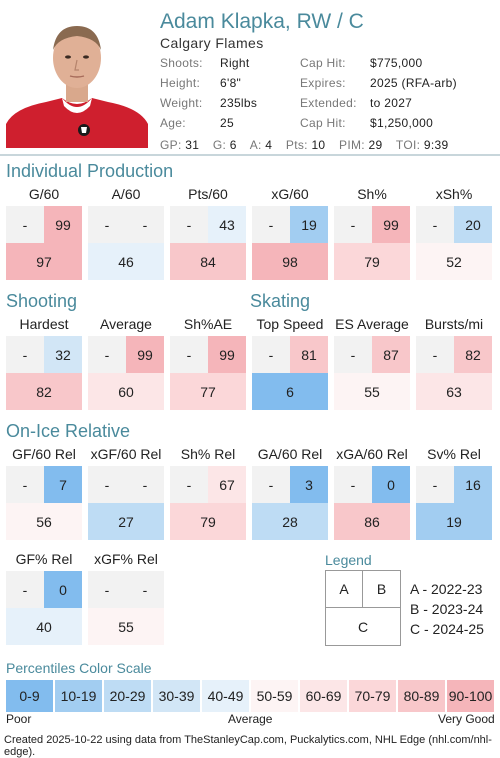 This screenshot has height=758, width=500. Describe the element at coordinates (391, 103) in the screenshot. I see `extended-value: to 2027` at that location.